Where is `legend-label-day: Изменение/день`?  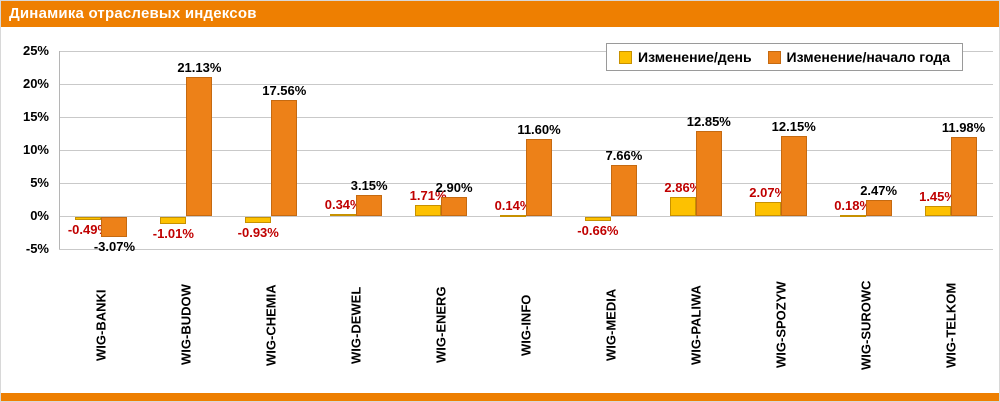
legend-label-day: Изменение/день is located at coordinates (695, 57).